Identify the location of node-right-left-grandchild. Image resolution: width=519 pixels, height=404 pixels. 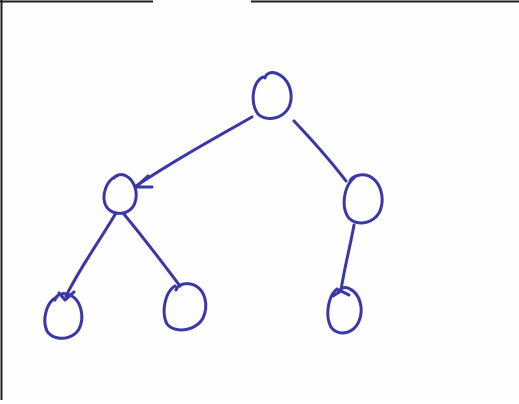
(344, 310).